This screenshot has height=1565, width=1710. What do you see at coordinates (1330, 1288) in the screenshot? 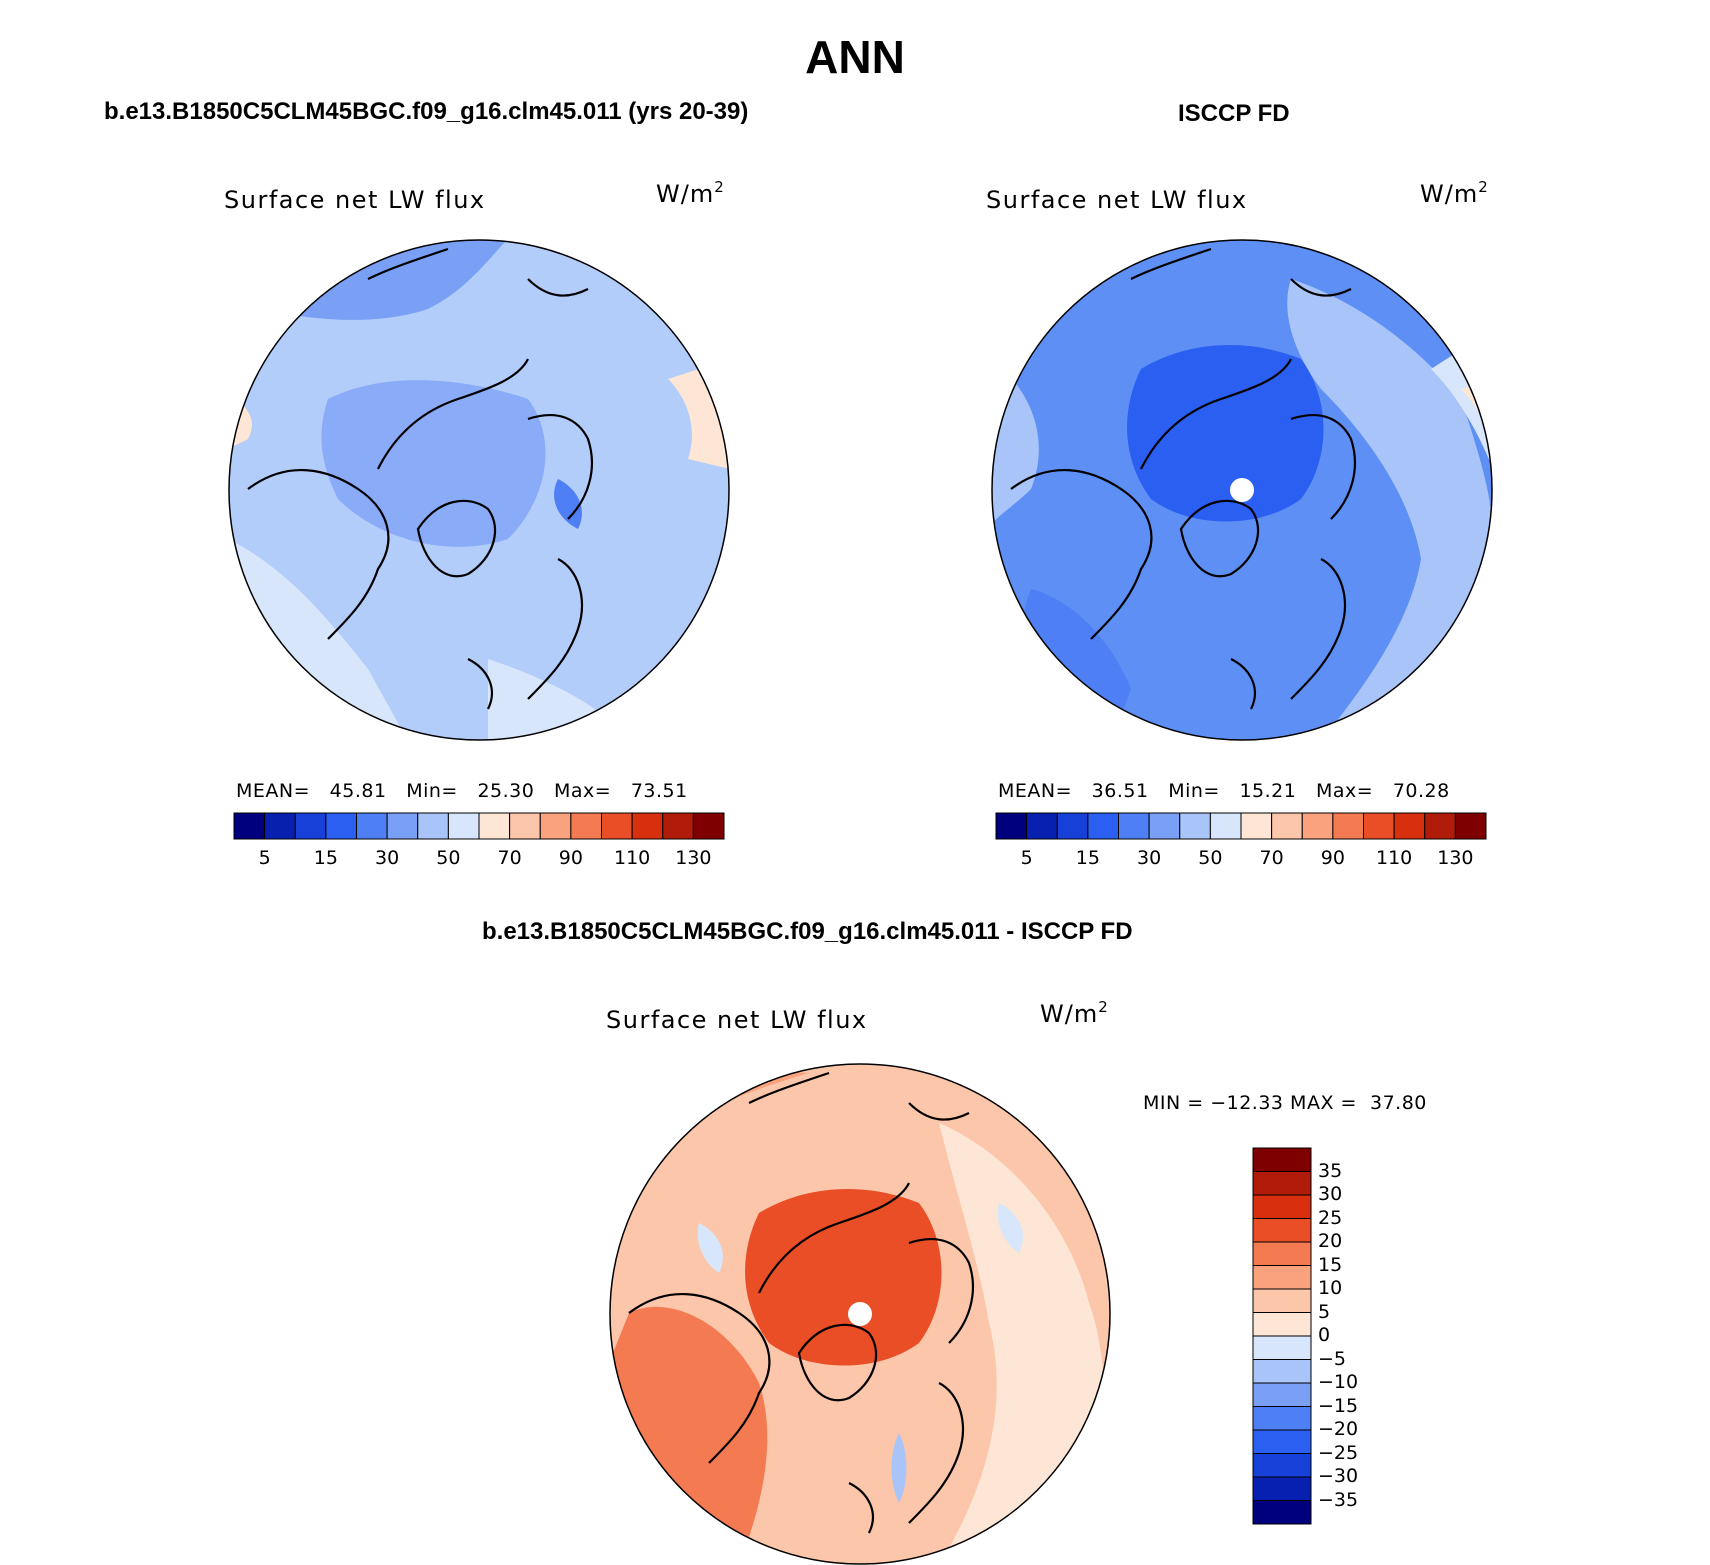
I see `colorbar-tick-label: 10` at bounding box center [1330, 1288].